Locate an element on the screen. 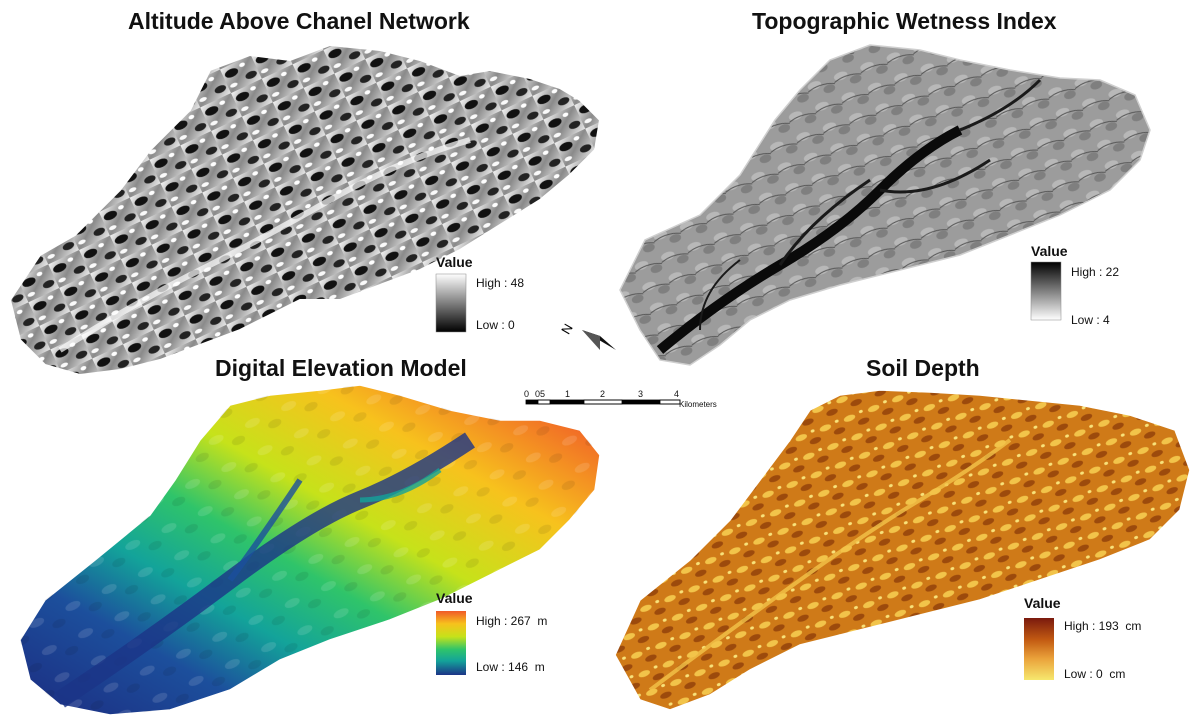 The height and width of the screenshot is (725, 1194). twi-title: Topographic Wetness Index is located at coordinates (904, 21).